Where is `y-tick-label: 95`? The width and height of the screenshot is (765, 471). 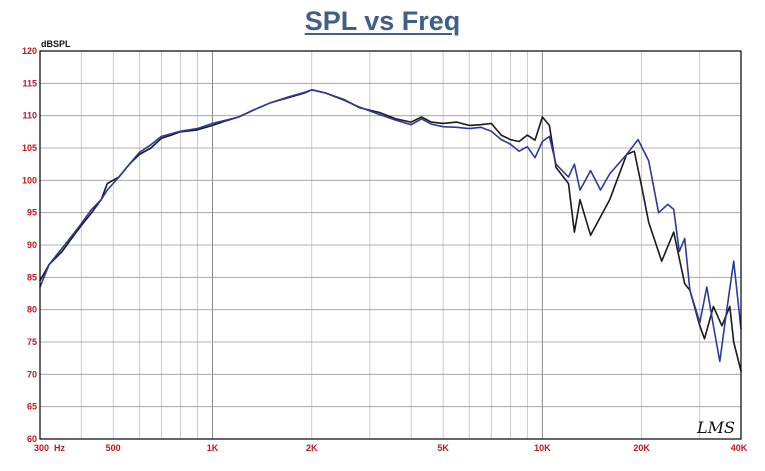 y-tick-label: 95 is located at coordinates (32, 213).